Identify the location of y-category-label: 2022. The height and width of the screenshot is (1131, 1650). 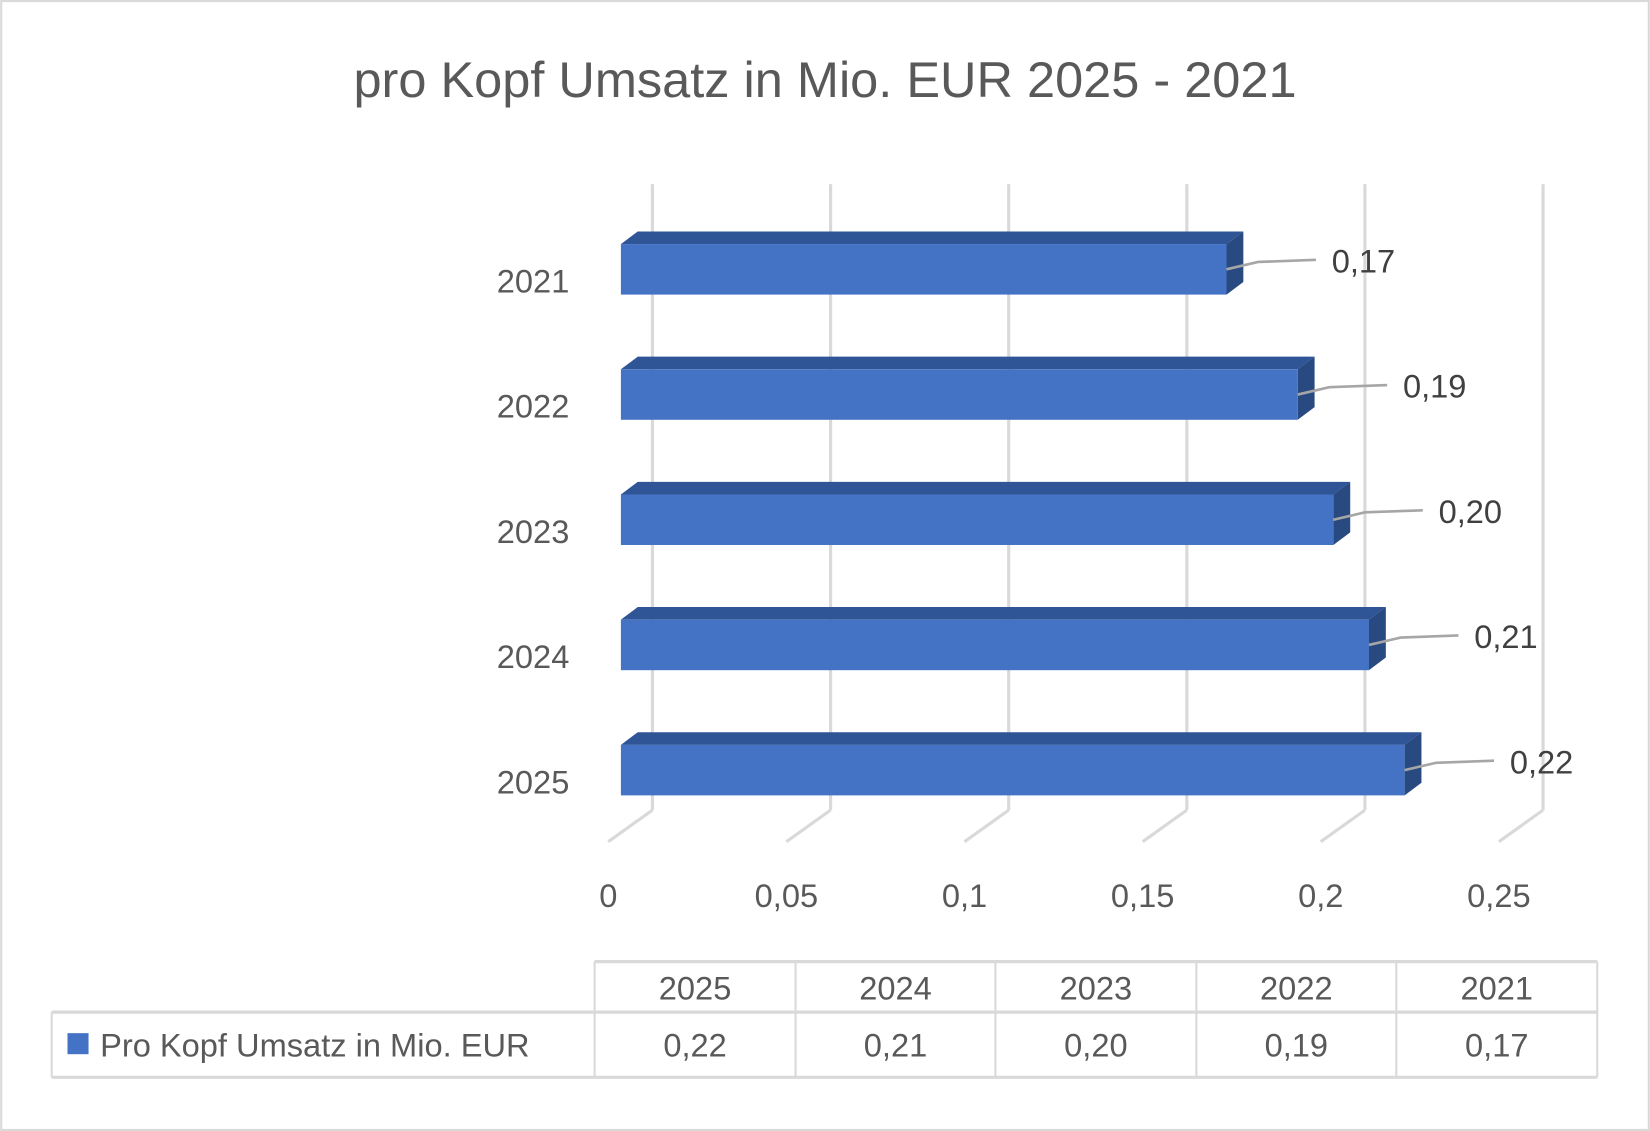
(533, 406).